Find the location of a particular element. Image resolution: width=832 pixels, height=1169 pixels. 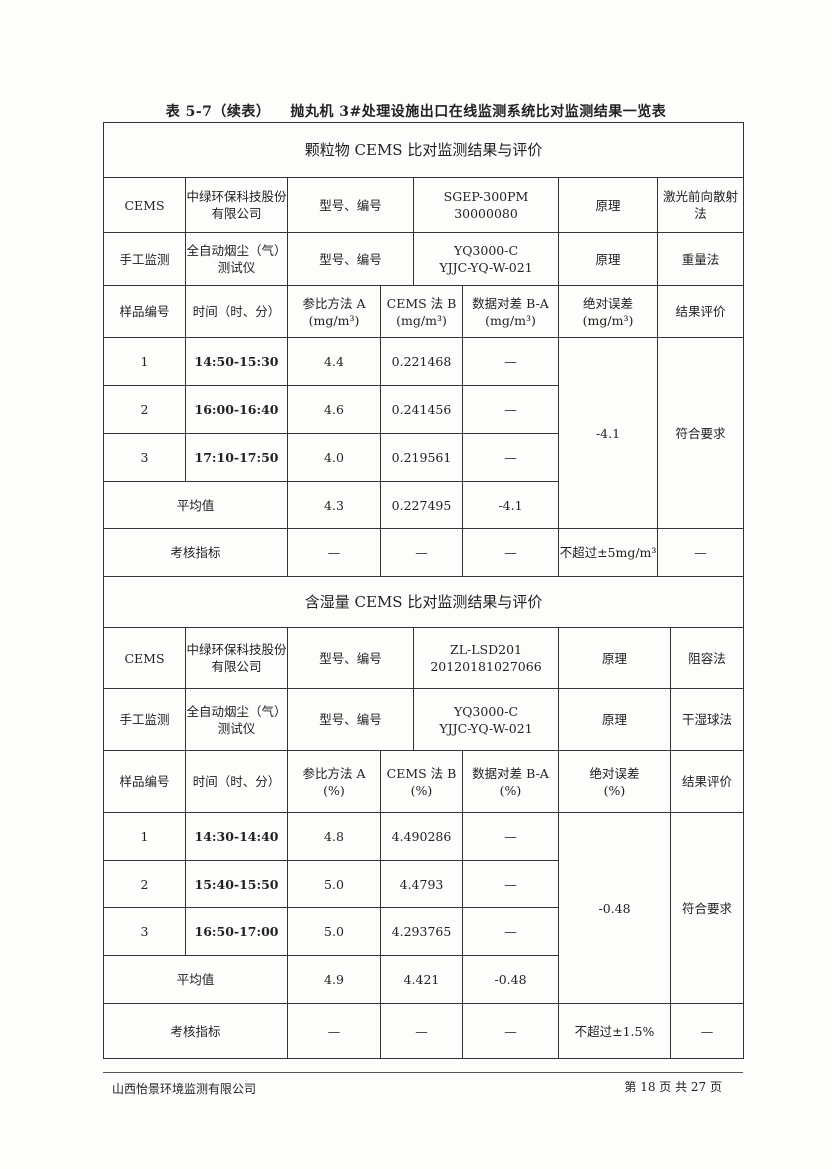

value-a: 4.6 is located at coordinates (334, 409).